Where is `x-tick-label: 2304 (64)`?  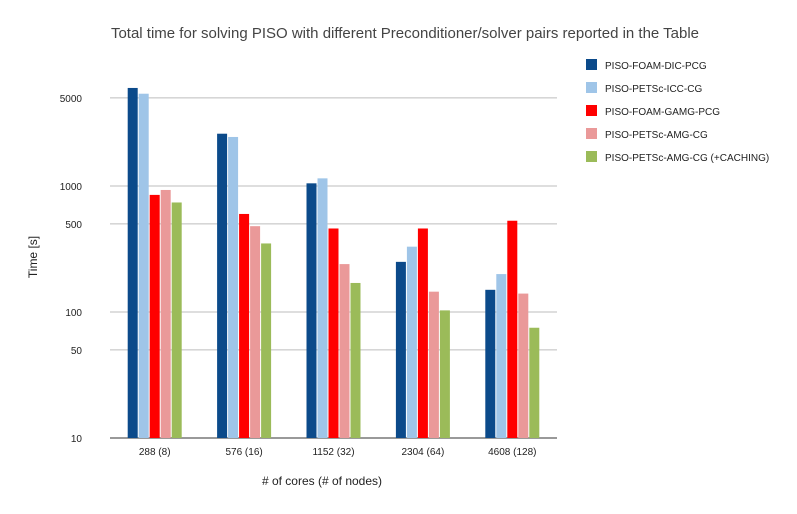
x-tick-label: 2304 (64) is located at coordinates (422, 452).